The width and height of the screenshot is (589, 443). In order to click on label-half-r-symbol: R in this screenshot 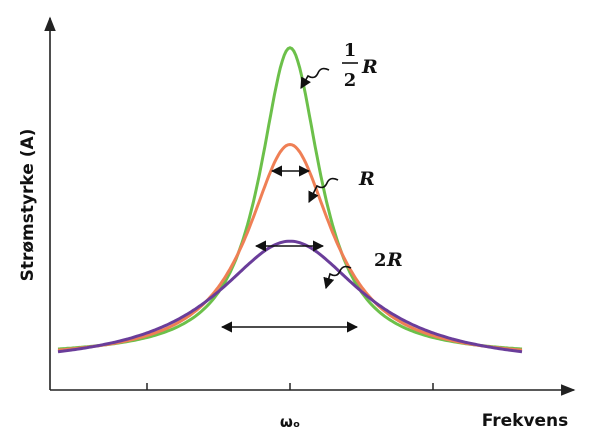, I will do `click(369, 67)`.